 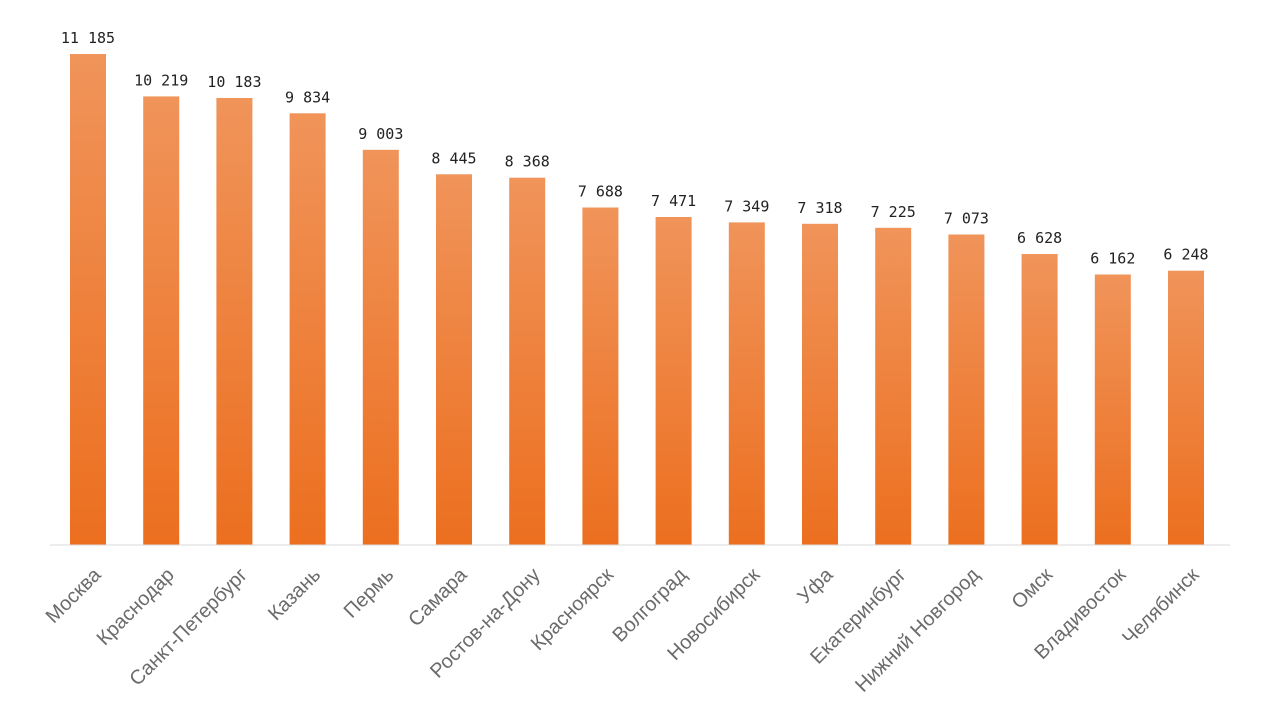 What do you see at coordinates (88, 38) in the screenshot?
I see `value-label: 11 185` at bounding box center [88, 38].